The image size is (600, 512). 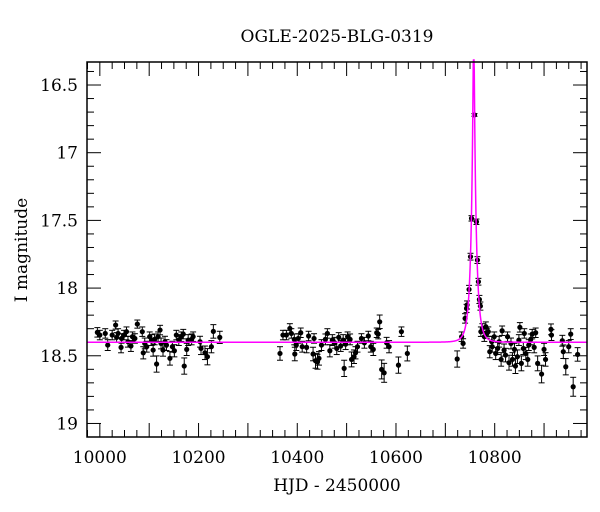 What do you see at coordinates (495, 458) in the screenshot?
I see `x-tick-label: 10800` at bounding box center [495, 458].